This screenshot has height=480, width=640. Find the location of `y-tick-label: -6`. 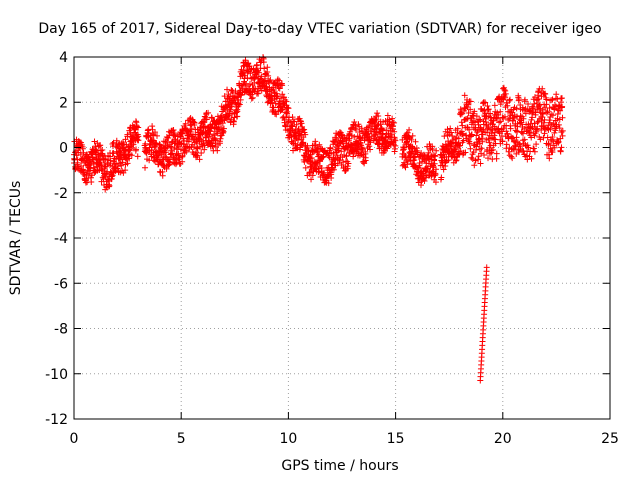

y-tick-label: -6 is located at coordinates (61, 284).